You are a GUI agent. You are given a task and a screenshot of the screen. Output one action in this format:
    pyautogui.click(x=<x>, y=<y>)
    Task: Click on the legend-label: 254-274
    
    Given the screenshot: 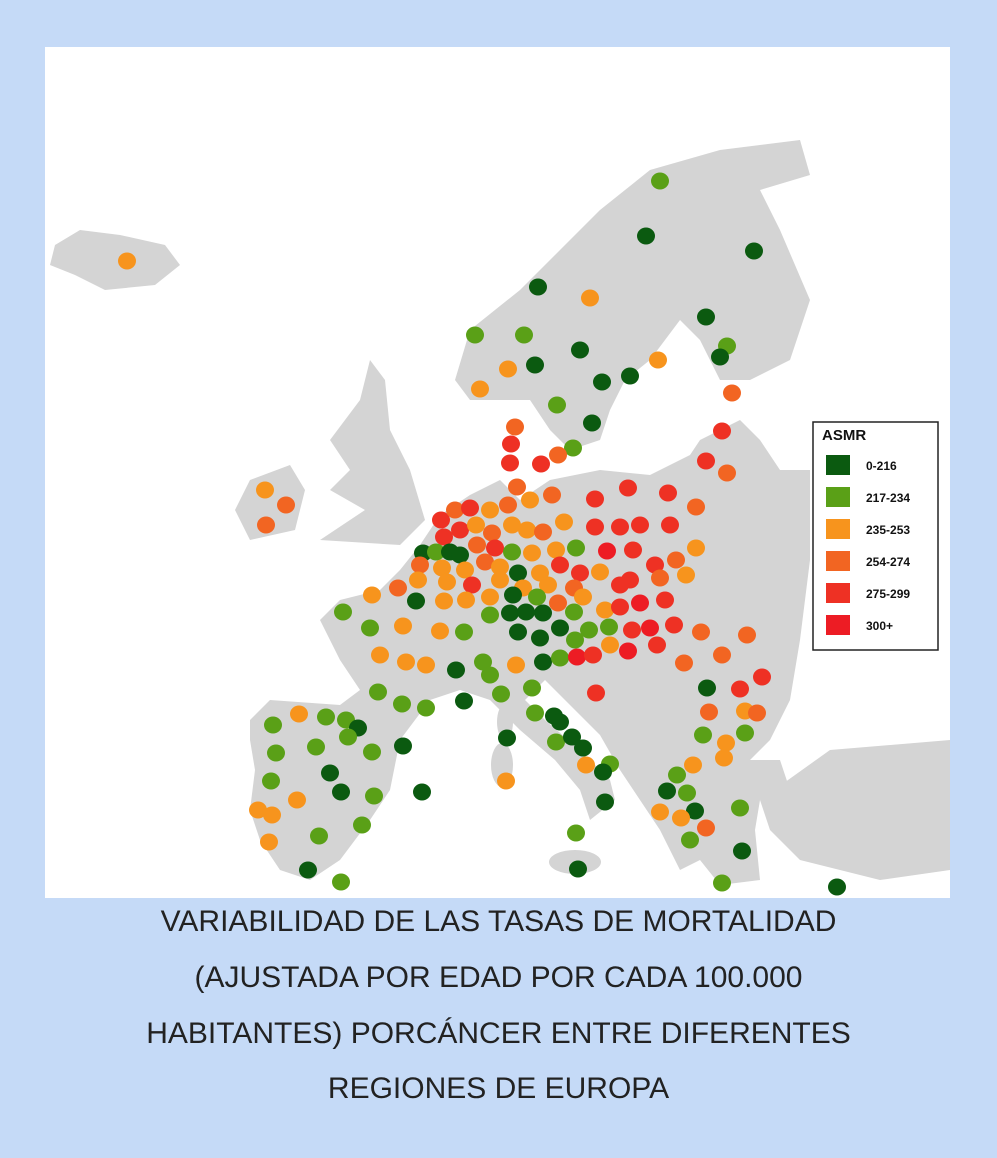 What is the action you would take?
    pyautogui.click(x=888, y=562)
    